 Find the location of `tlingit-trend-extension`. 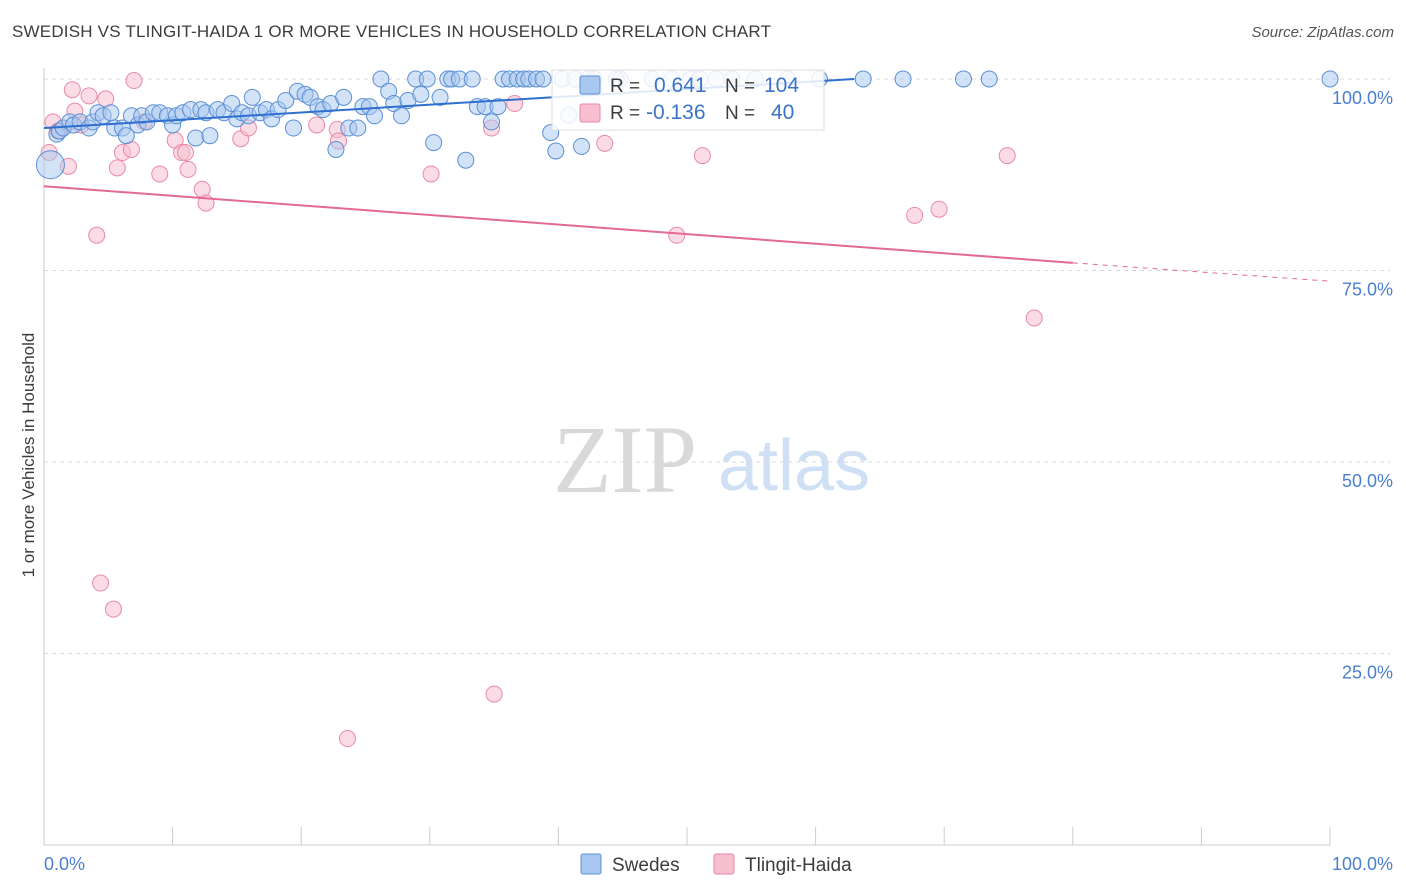

tlingit-trend-extension is located at coordinates (1201, 272).